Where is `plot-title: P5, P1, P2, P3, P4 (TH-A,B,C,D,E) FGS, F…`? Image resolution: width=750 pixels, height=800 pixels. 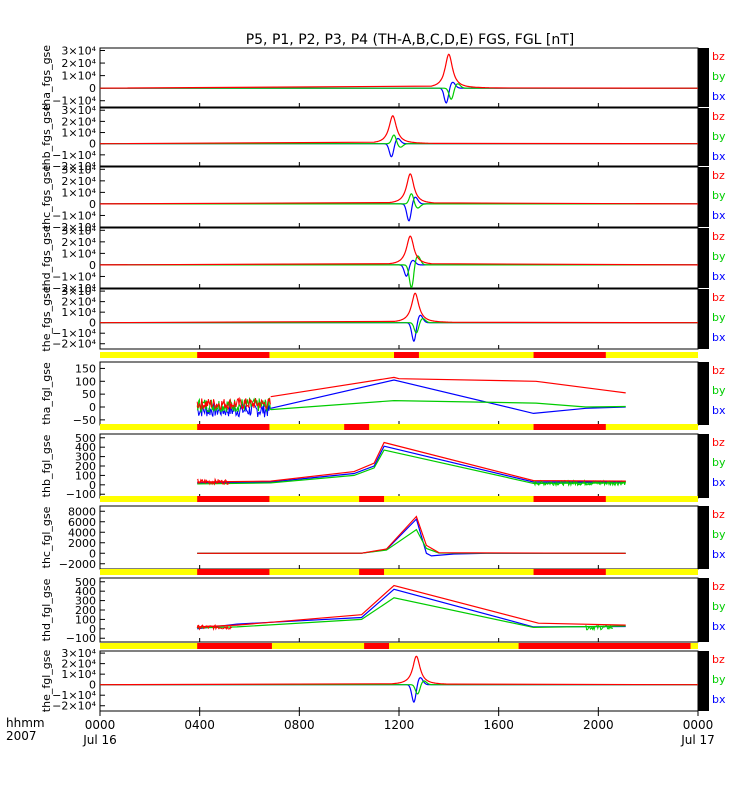 plot-title: P5, P1, P2, P3, P4 (TH-A,B,C,D,E) FGS, F… is located at coordinates (410, 40).